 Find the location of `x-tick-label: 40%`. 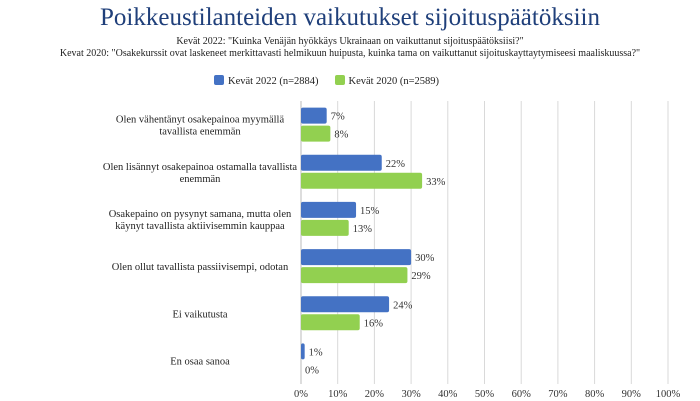

x-tick-label: 40% is located at coordinates (448, 394).